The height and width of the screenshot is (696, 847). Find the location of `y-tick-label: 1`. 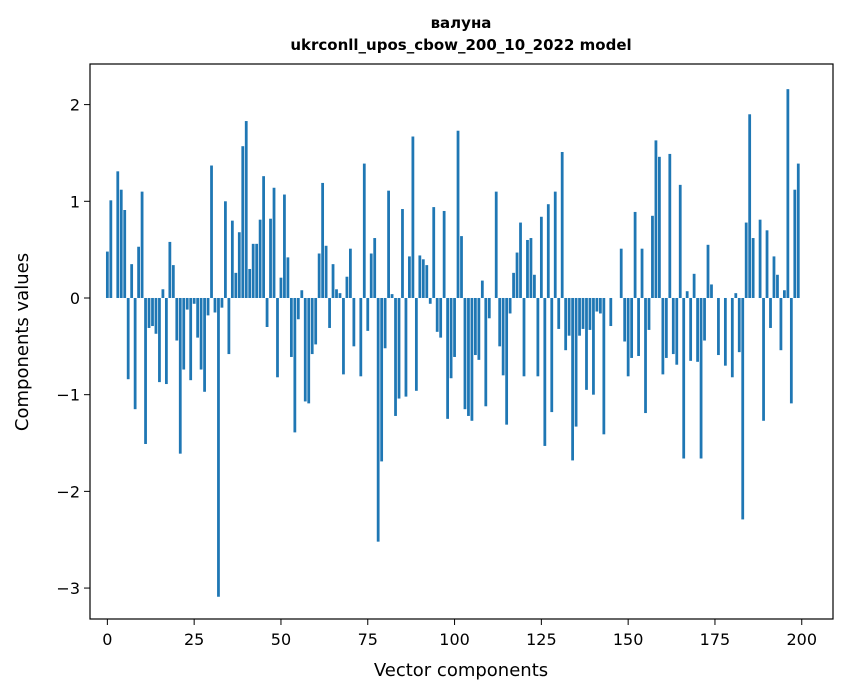

y-tick-label: 1 is located at coordinates (75, 201).